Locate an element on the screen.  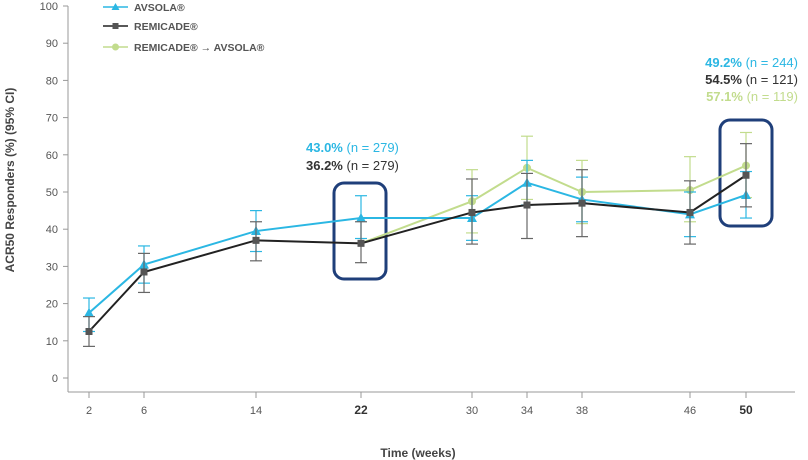
legend-item-switch: REMICADE® → AVSOLA® is located at coordinates (184, 48).